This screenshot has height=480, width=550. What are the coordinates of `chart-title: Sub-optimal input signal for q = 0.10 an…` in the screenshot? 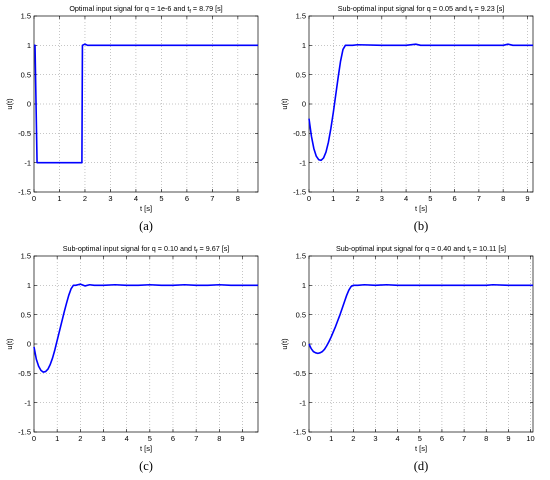 It's located at (146, 249).